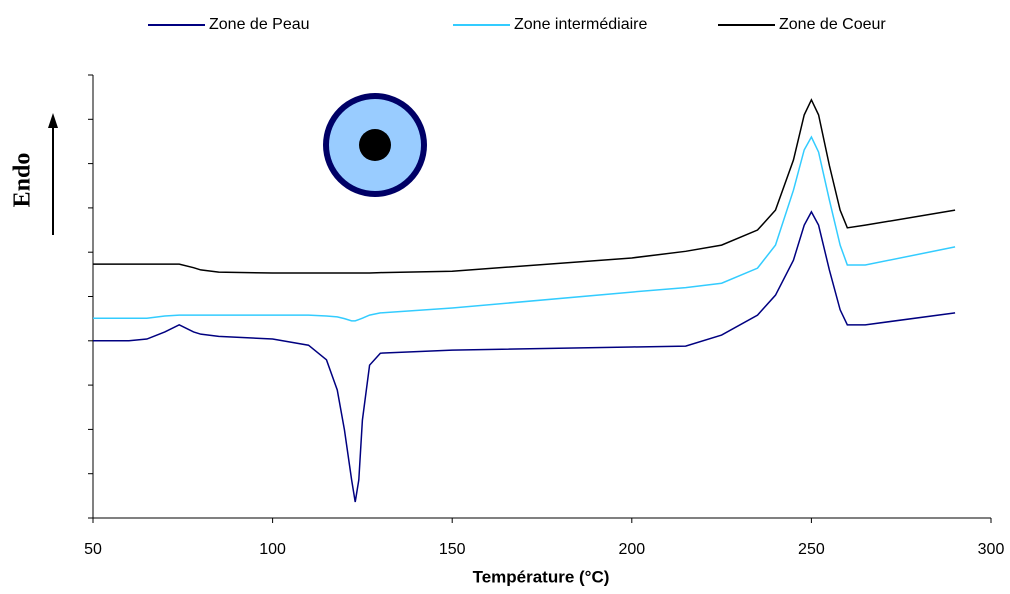 The image size is (1010, 594). Describe the element at coordinates (991, 549) in the screenshot. I see `x-tick-label: 300` at that location.